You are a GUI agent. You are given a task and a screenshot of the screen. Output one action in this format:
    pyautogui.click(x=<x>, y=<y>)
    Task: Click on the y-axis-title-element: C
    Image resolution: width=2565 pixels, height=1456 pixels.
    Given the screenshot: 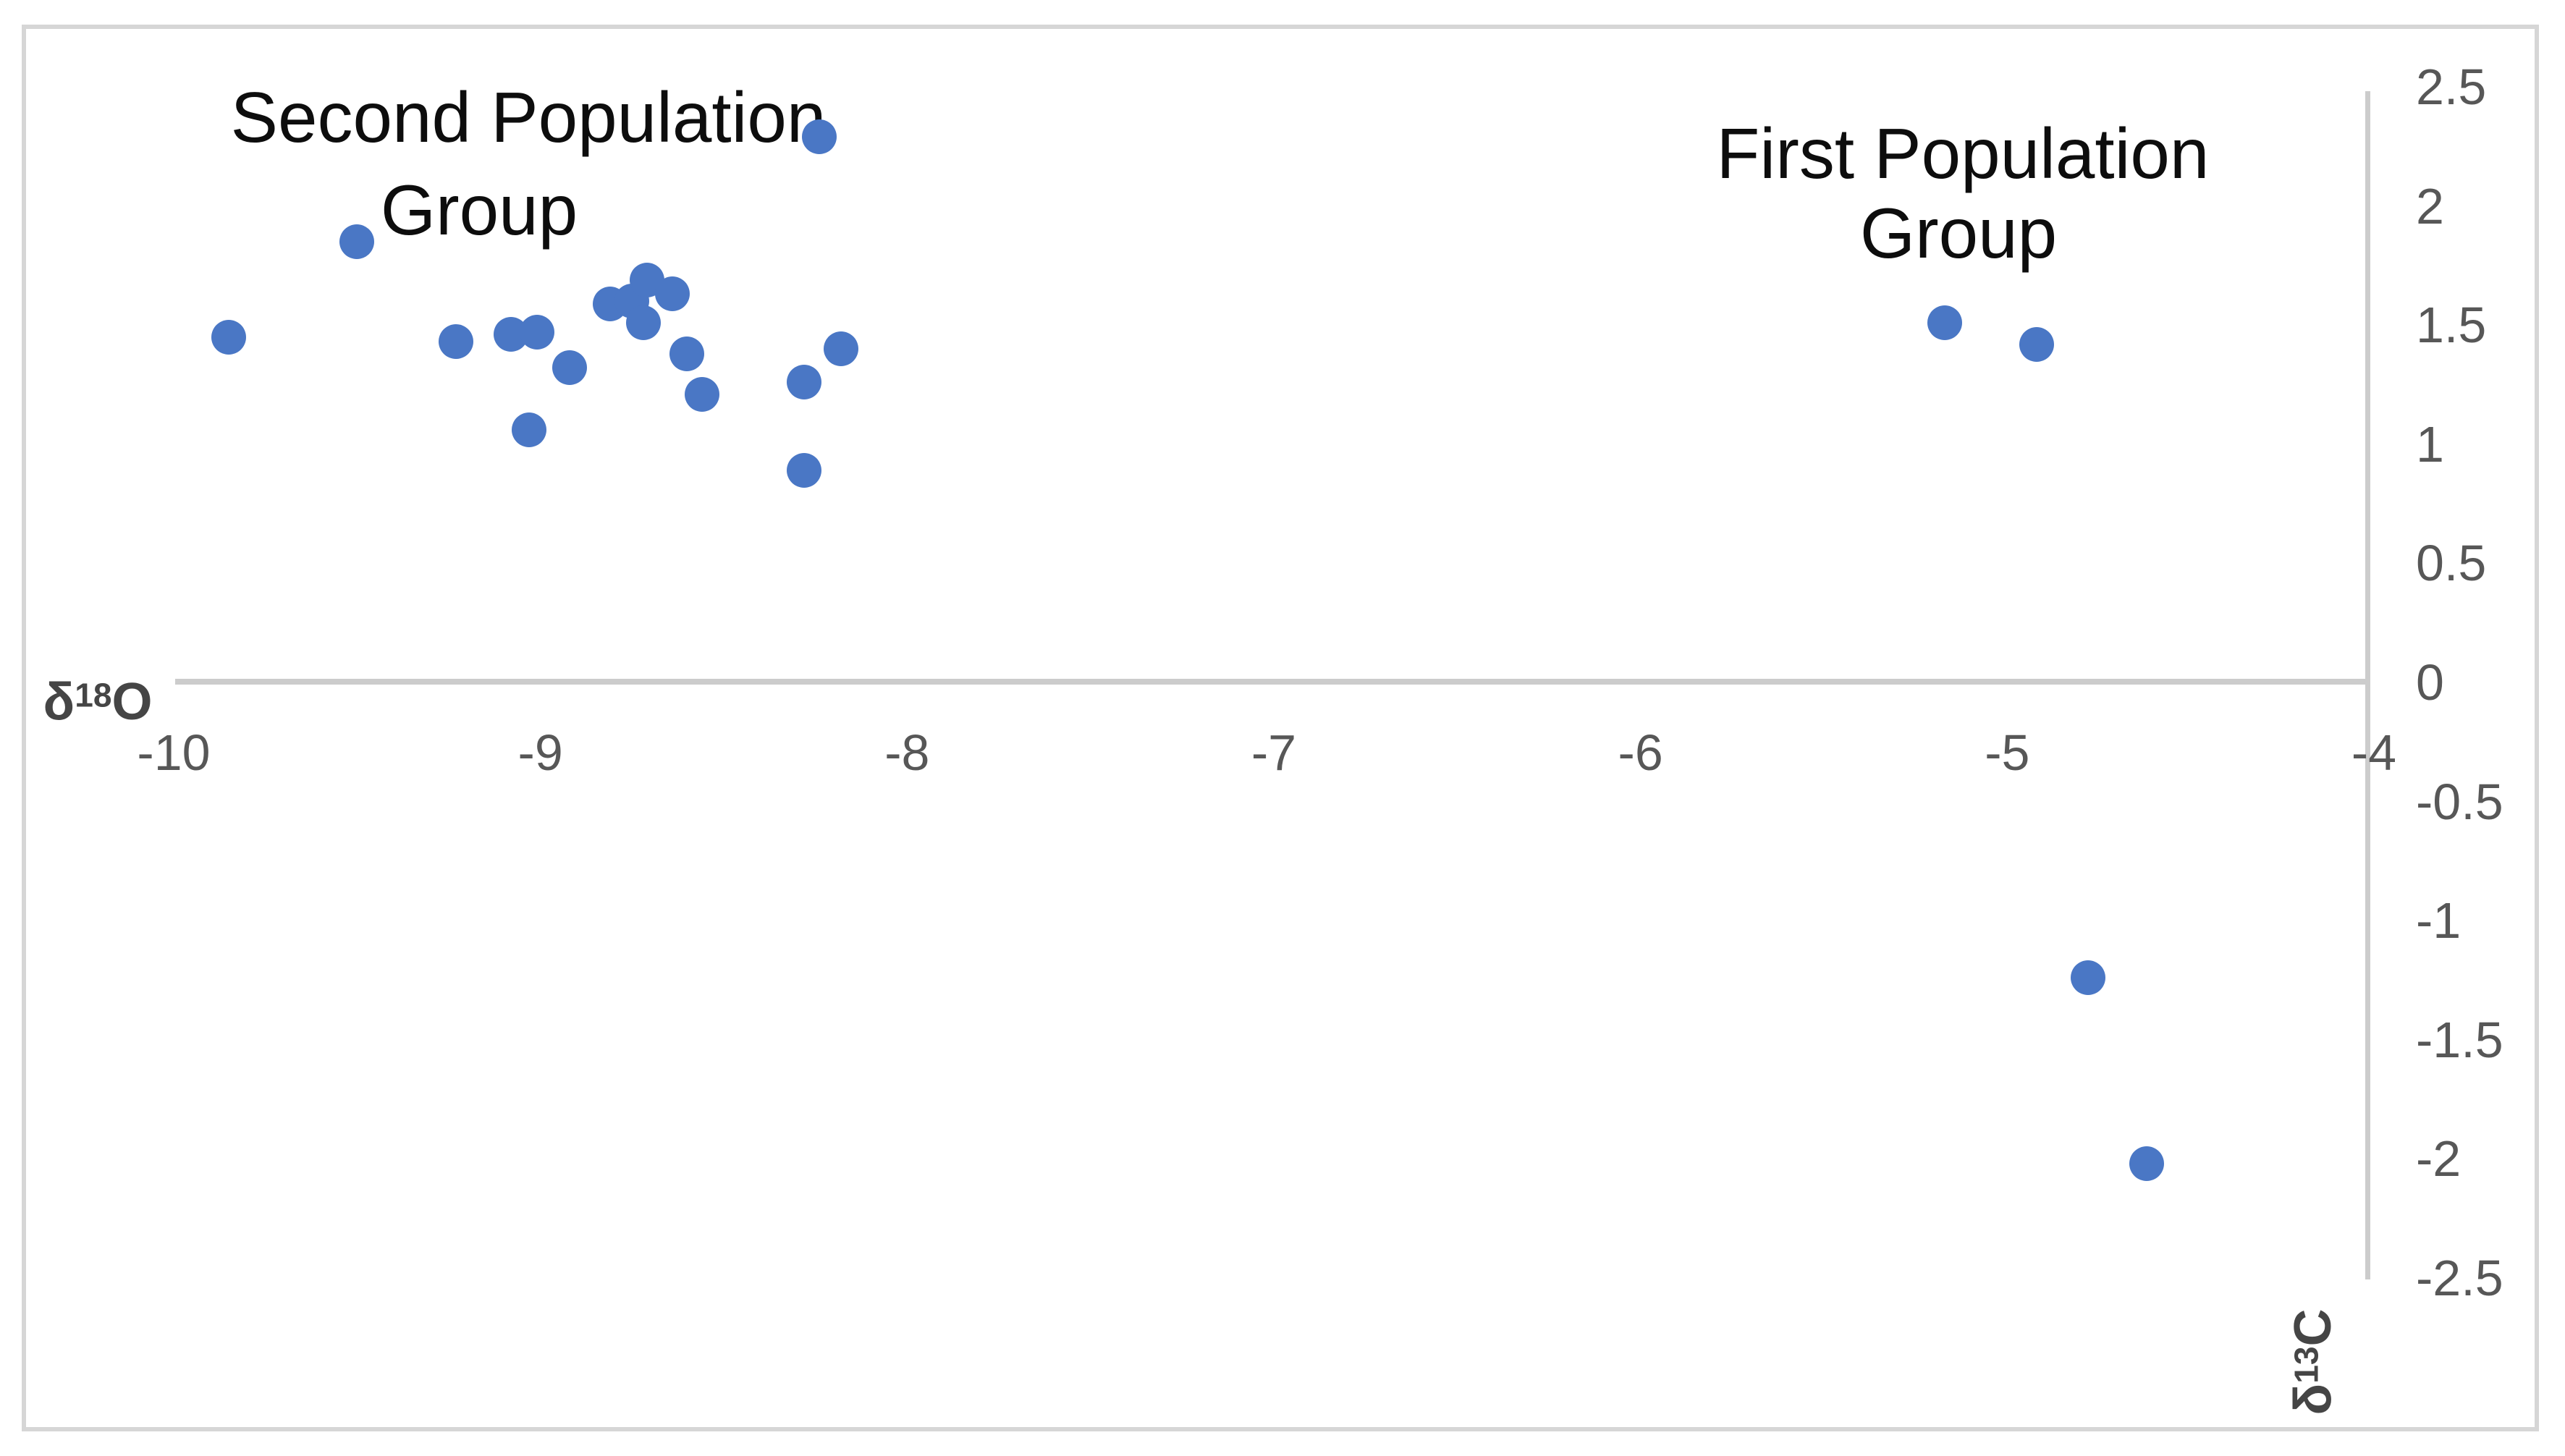 What is the action you would take?
    pyautogui.click(x=2313, y=1327)
    